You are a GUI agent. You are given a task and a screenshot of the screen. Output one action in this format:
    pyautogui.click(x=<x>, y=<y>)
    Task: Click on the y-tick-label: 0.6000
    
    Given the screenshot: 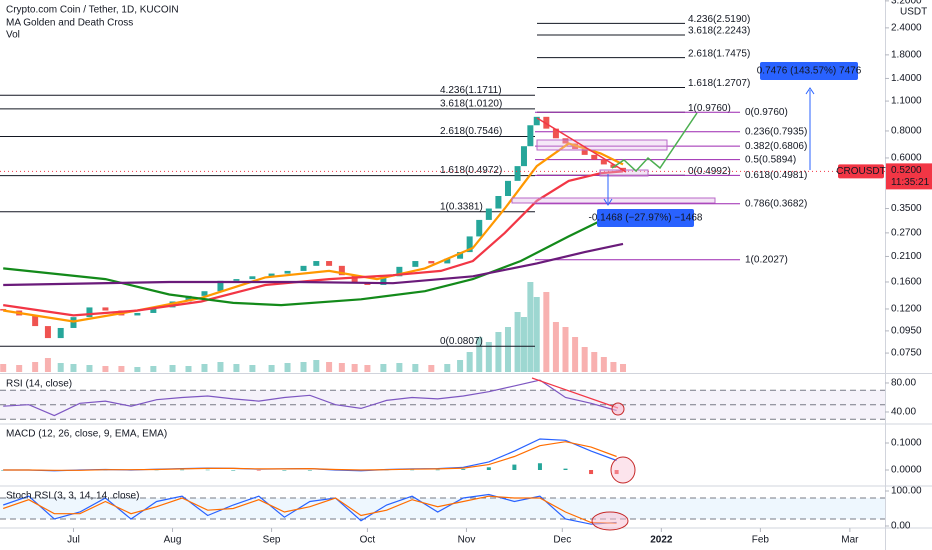 What is the action you would take?
    pyautogui.click(x=906, y=158)
    